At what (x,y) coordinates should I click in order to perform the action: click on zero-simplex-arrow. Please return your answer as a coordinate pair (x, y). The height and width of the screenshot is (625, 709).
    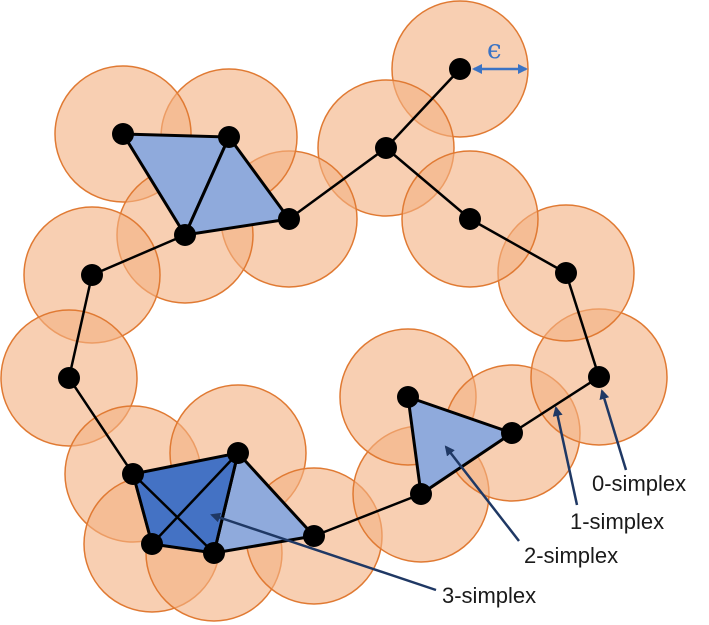
    Looking at the image, I should click on (613, 430).